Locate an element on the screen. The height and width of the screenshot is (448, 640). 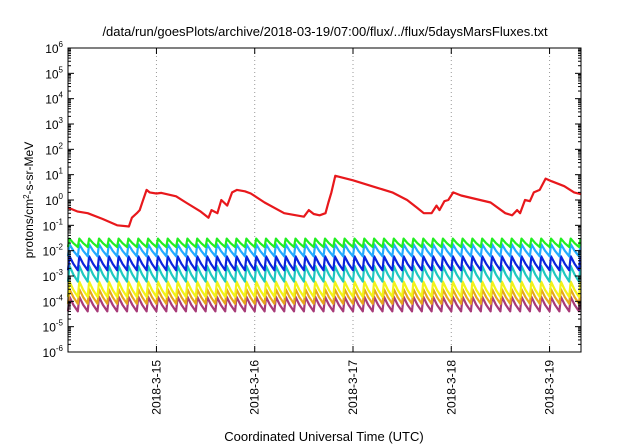
y-tick-label: 10⁻⁴ is located at coordinates (53, 301).